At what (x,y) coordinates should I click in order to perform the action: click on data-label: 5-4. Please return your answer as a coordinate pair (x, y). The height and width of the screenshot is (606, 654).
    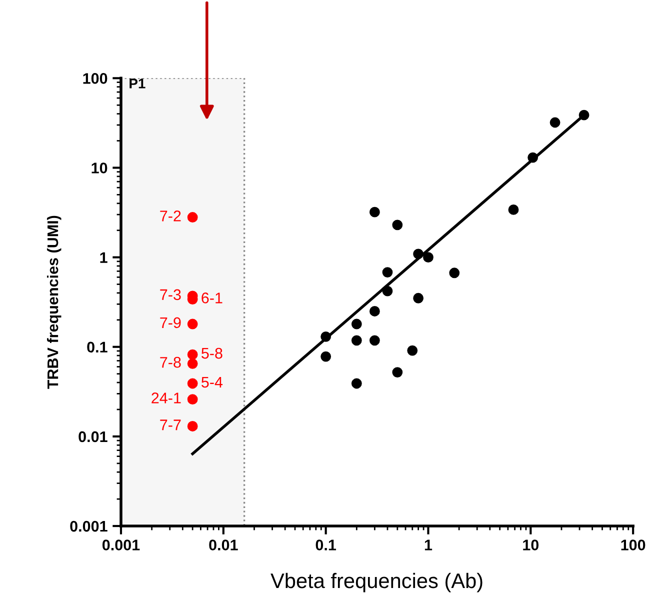
    Looking at the image, I should click on (212, 382).